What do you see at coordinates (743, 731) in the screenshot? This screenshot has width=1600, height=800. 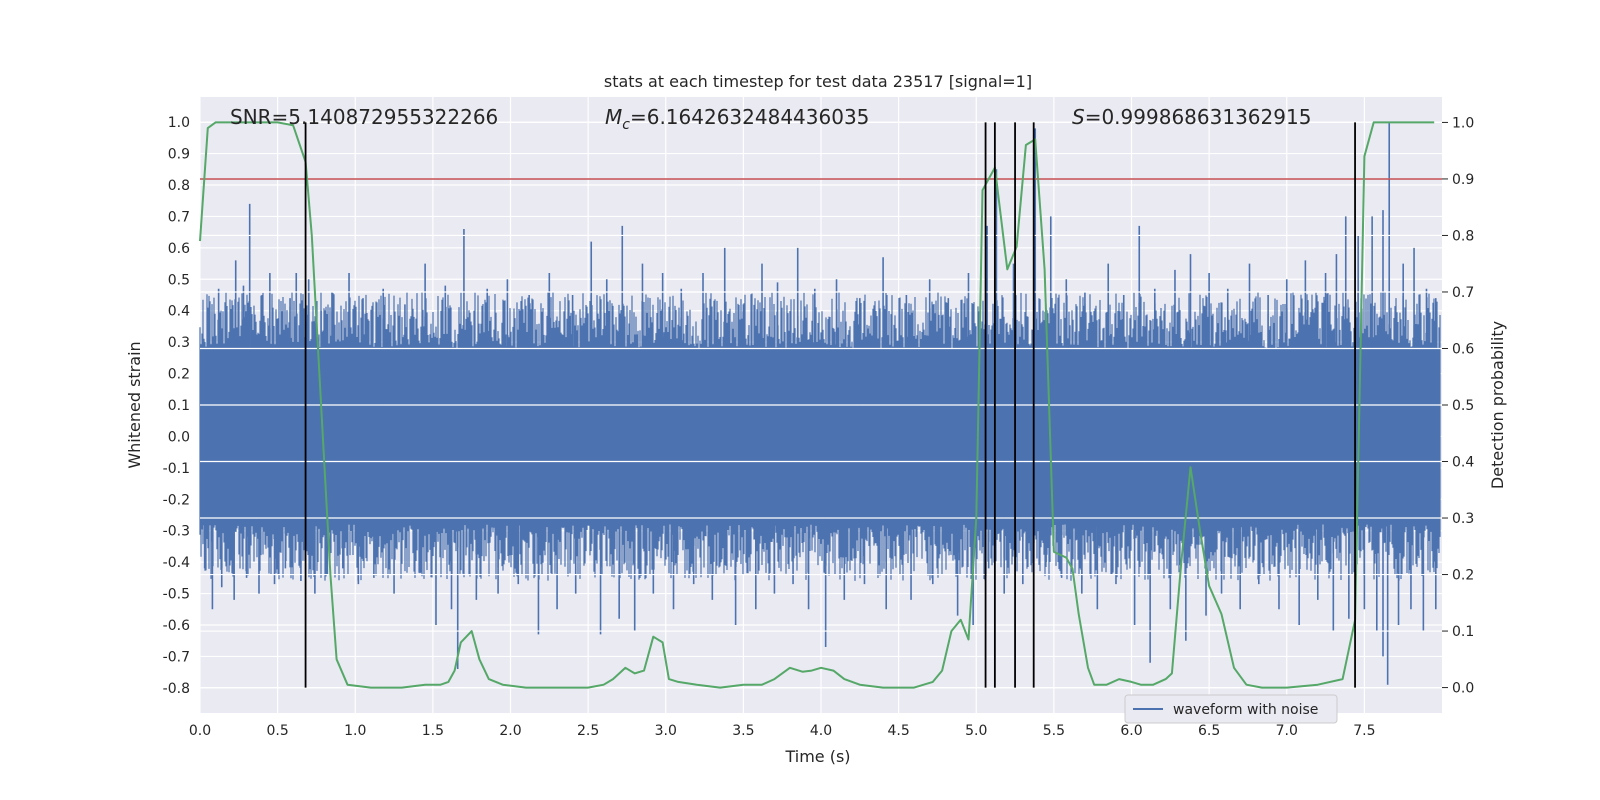 I see `x-tick-label: 3.5` at bounding box center [743, 731].